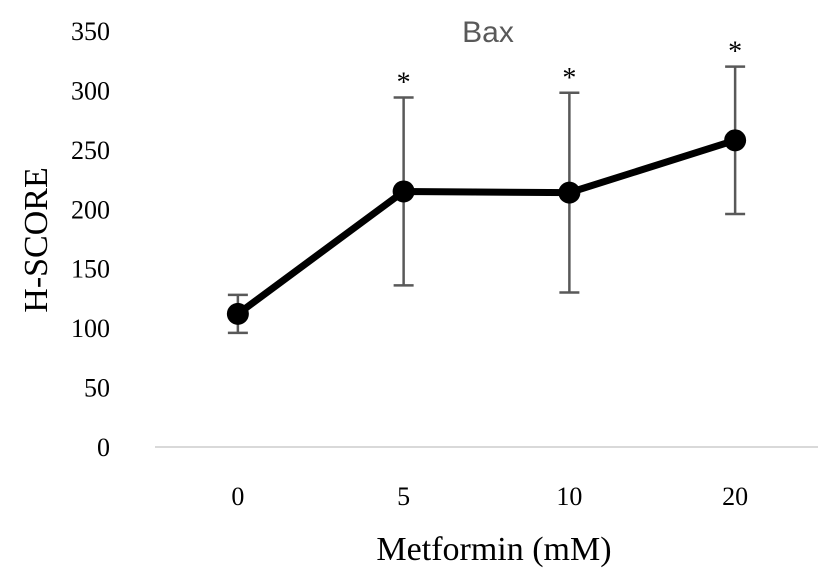  I want to click on y-tick-label-7: 350, so click(90, 31).